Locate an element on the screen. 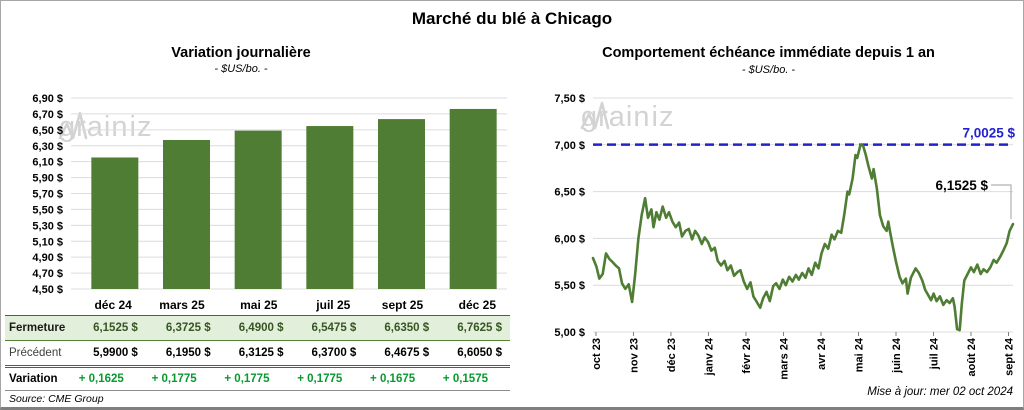 The width and height of the screenshot is (1024, 410). row-label: Variation is located at coordinates (39, 378).